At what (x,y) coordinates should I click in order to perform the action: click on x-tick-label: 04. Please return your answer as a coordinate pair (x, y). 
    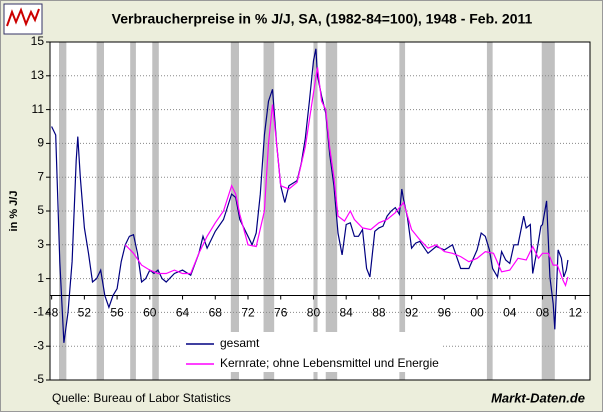
    Looking at the image, I should click on (510, 313).